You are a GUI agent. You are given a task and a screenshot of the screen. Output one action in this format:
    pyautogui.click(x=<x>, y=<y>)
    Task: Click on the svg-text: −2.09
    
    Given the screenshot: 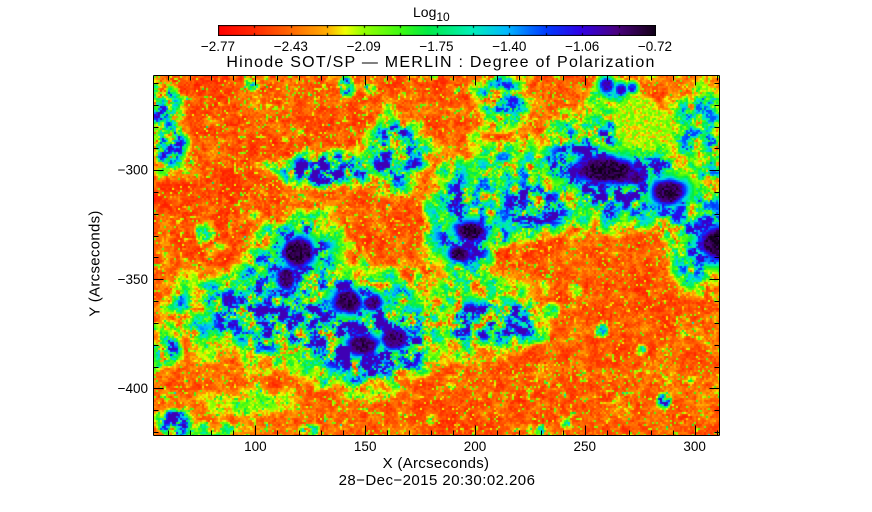 What is the action you would take?
    pyautogui.click(x=364, y=46)
    